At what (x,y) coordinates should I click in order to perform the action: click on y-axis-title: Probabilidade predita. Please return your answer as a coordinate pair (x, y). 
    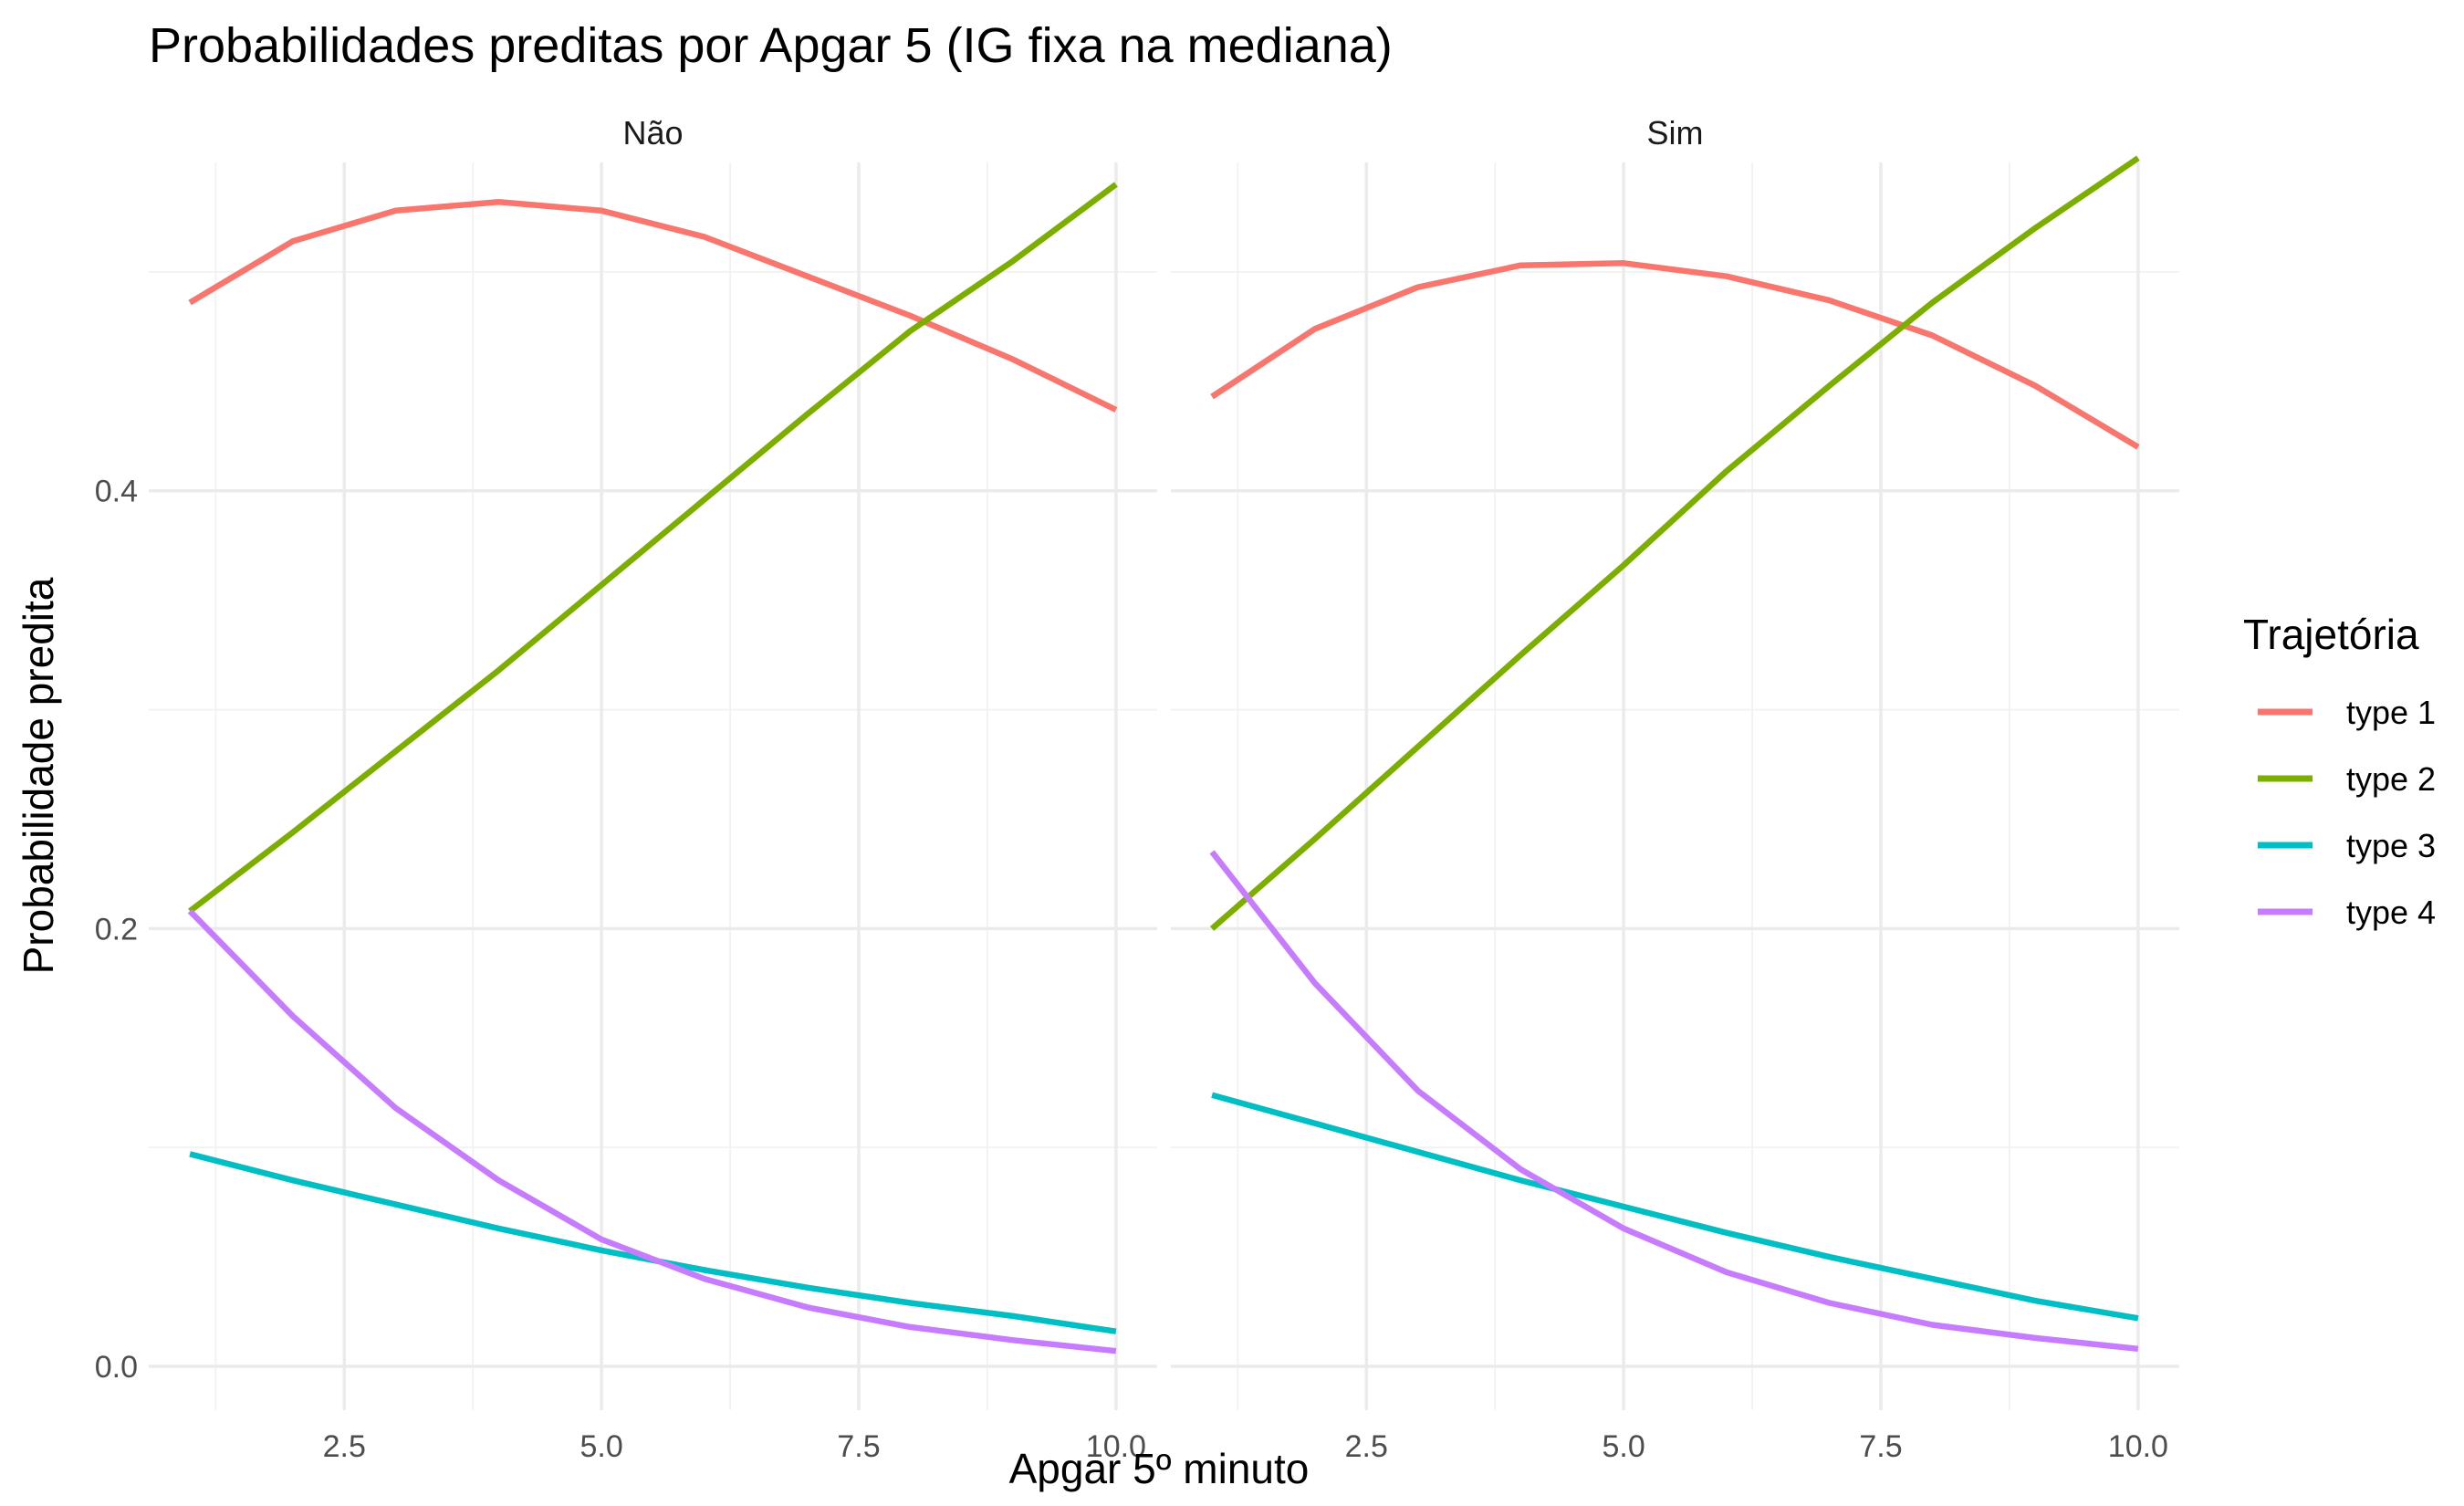
    Looking at the image, I should click on (38, 775).